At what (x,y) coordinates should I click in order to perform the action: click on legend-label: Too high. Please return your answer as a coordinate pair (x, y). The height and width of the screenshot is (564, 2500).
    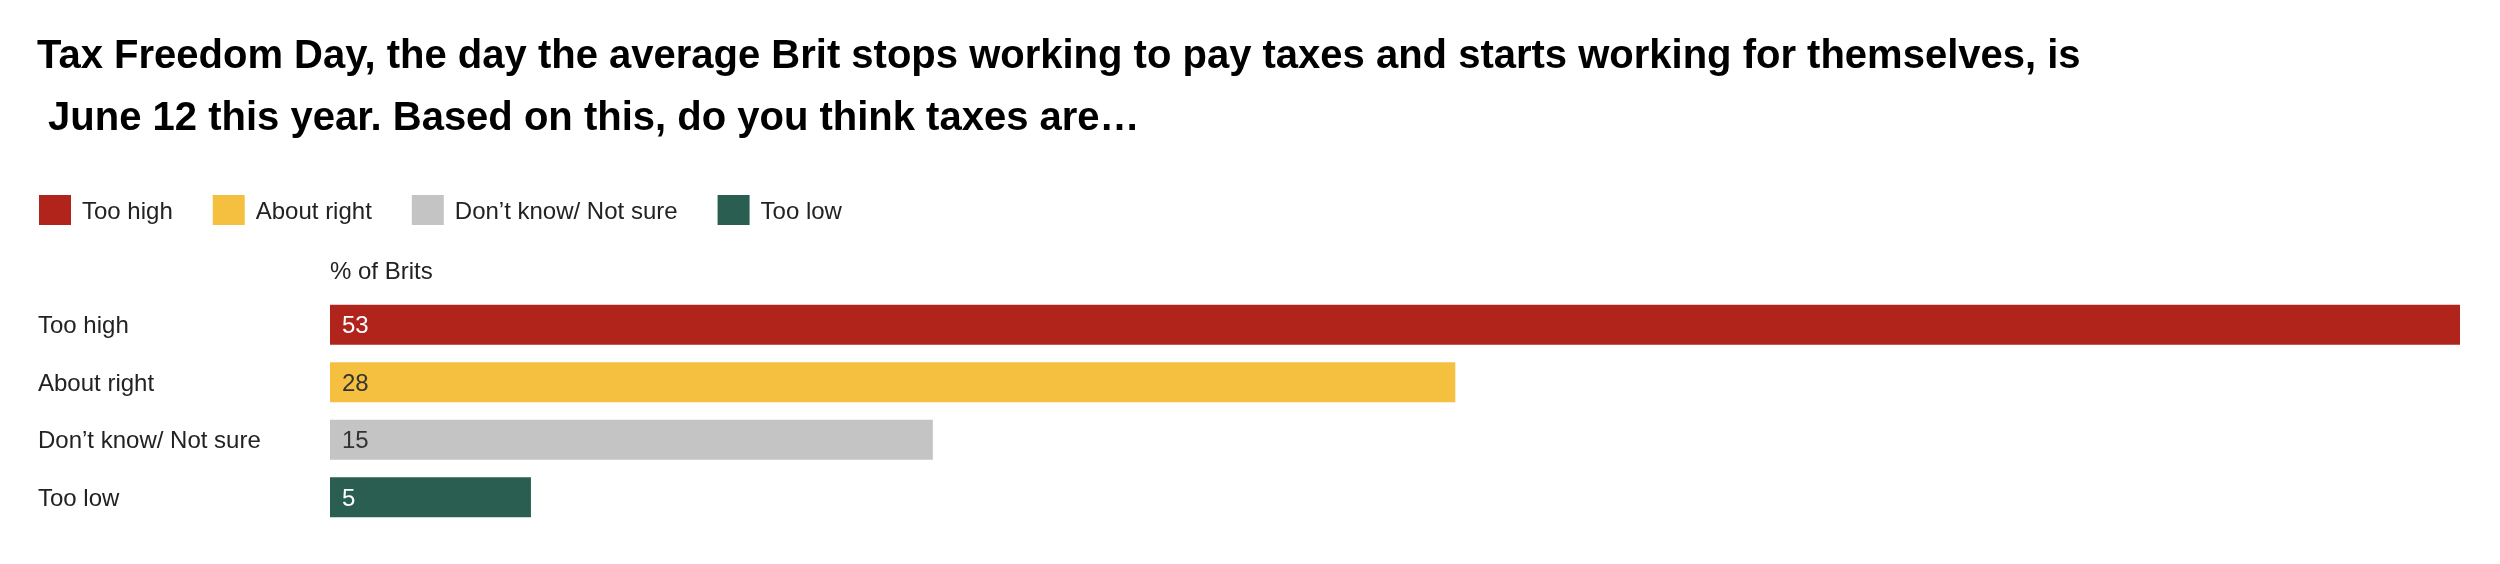
    Looking at the image, I should click on (127, 210).